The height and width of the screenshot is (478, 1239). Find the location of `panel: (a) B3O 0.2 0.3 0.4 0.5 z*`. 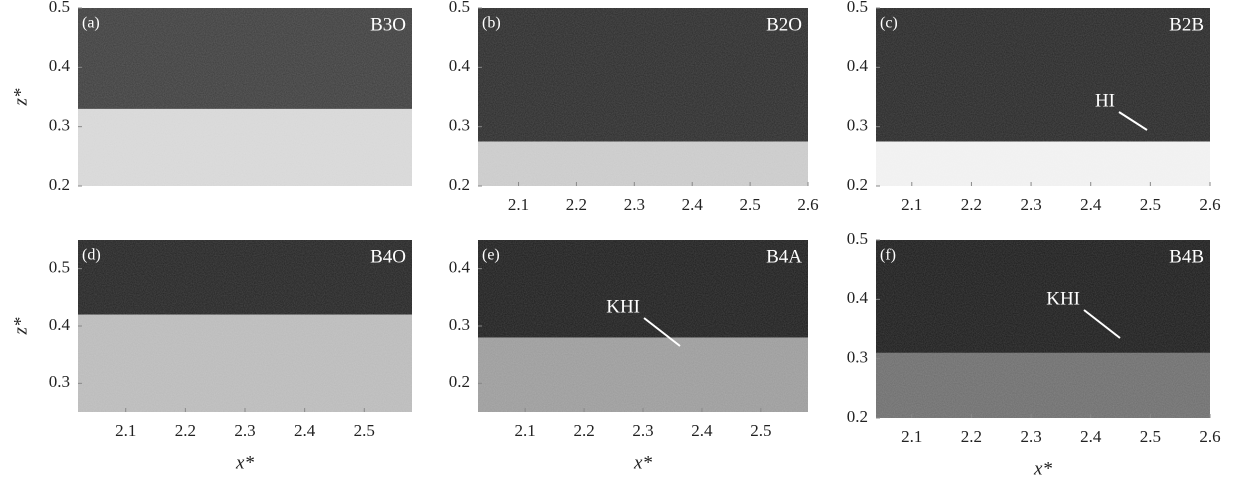

panel: (a) B3O 0.2 0.3 0.4 0.5 z* is located at coordinates (211, 97).